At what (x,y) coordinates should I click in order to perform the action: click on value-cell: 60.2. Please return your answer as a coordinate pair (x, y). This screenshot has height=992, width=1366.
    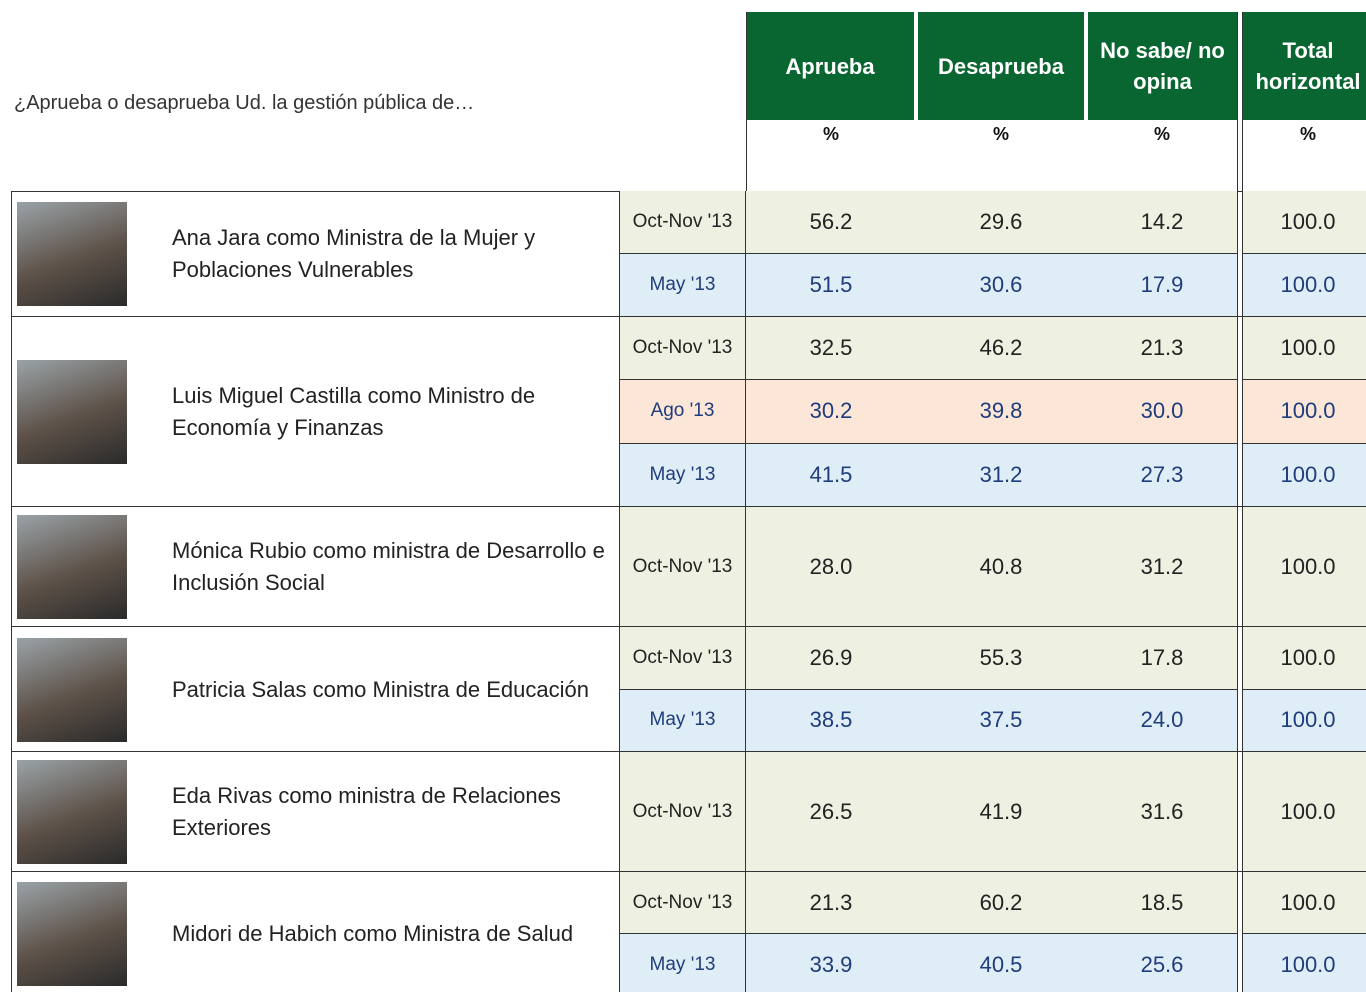
    Looking at the image, I should click on (1001, 903).